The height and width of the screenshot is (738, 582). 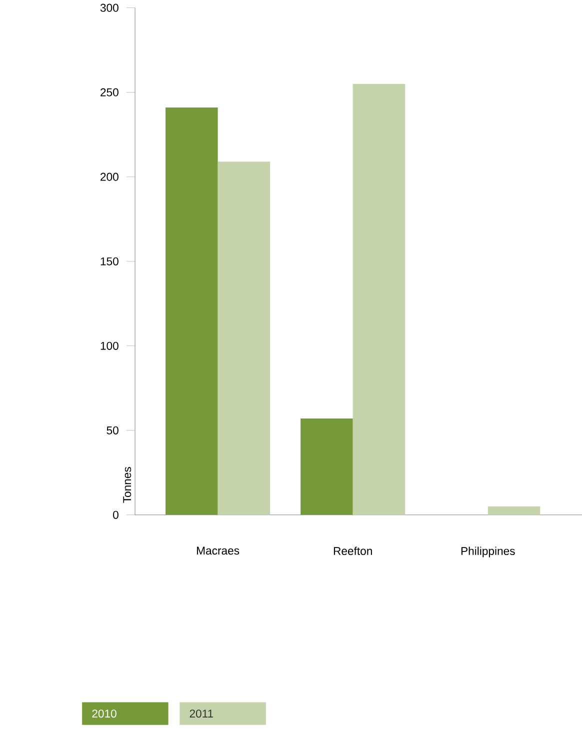 What do you see at coordinates (109, 346) in the screenshot?
I see `y-tick-label: 100` at bounding box center [109, 346].